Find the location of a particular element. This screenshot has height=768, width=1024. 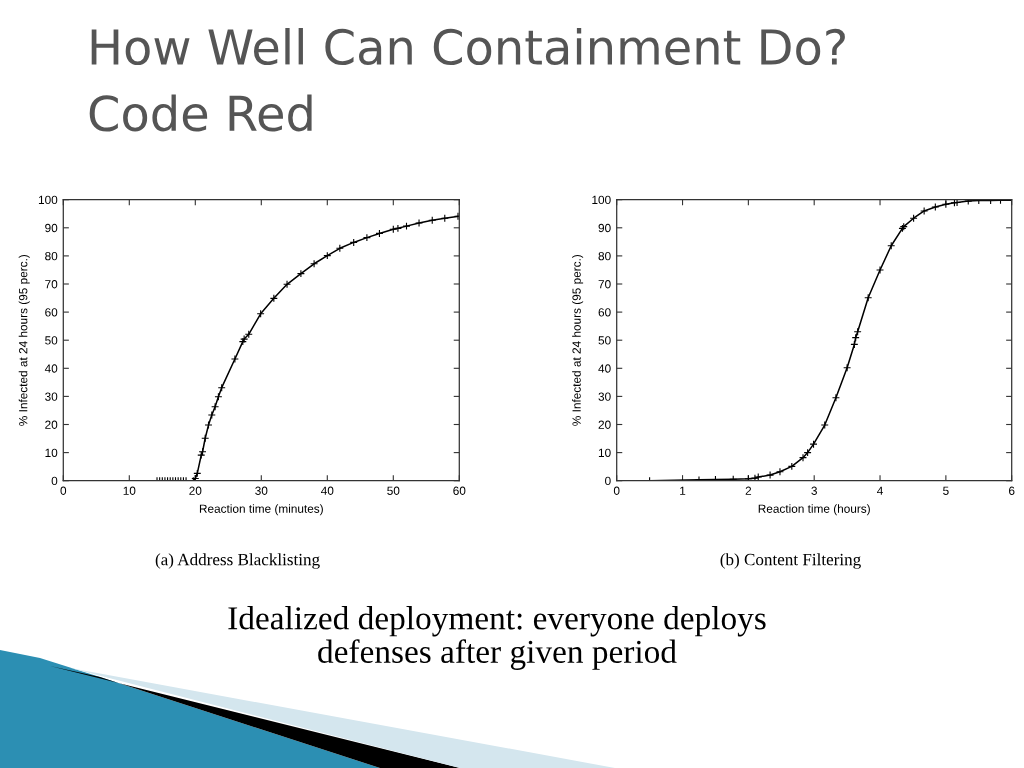

x-tick-label: 4 is located at coordinates (880, 490).